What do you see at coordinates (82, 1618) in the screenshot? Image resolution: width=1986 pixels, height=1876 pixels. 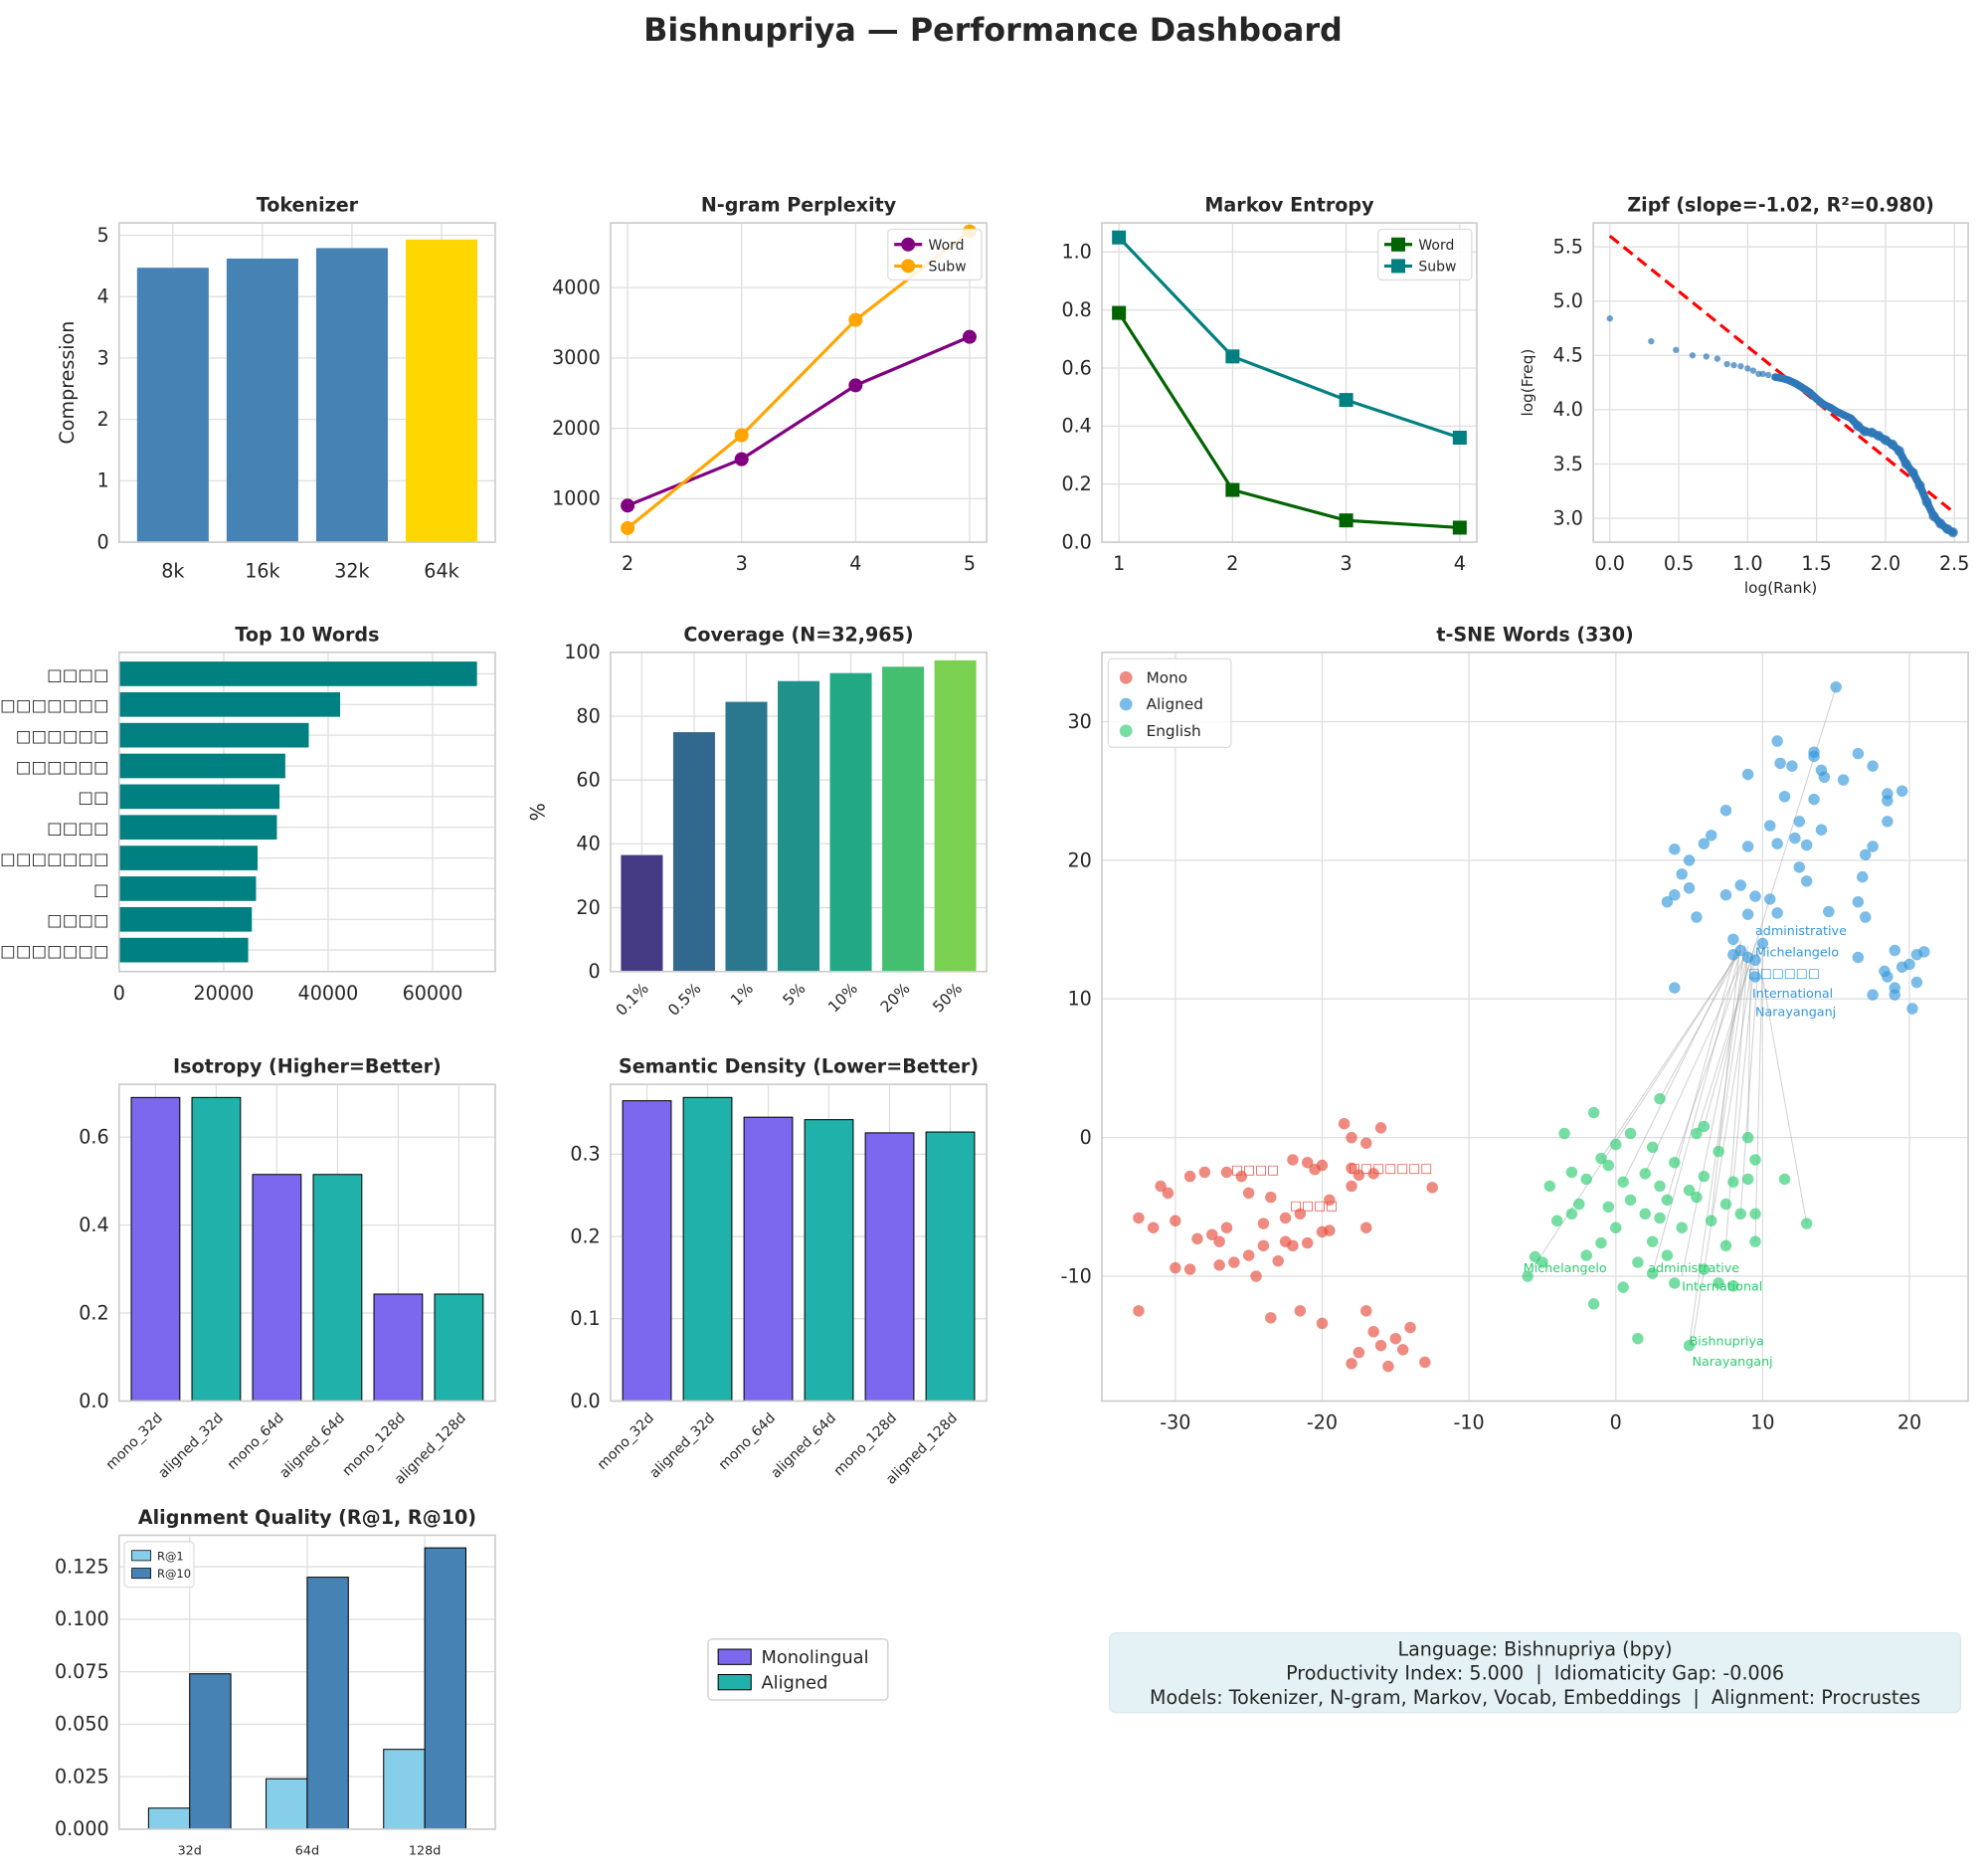 I see `y-tick-label: 0.100` at bounding box center [82, 1618].